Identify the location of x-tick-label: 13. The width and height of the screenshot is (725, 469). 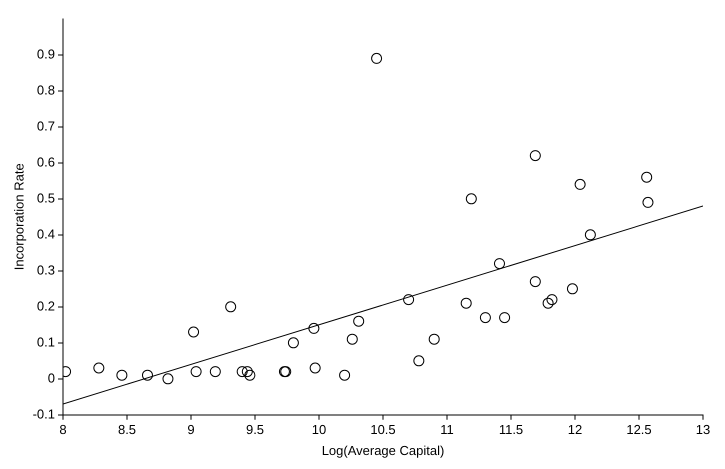
(703, 430).